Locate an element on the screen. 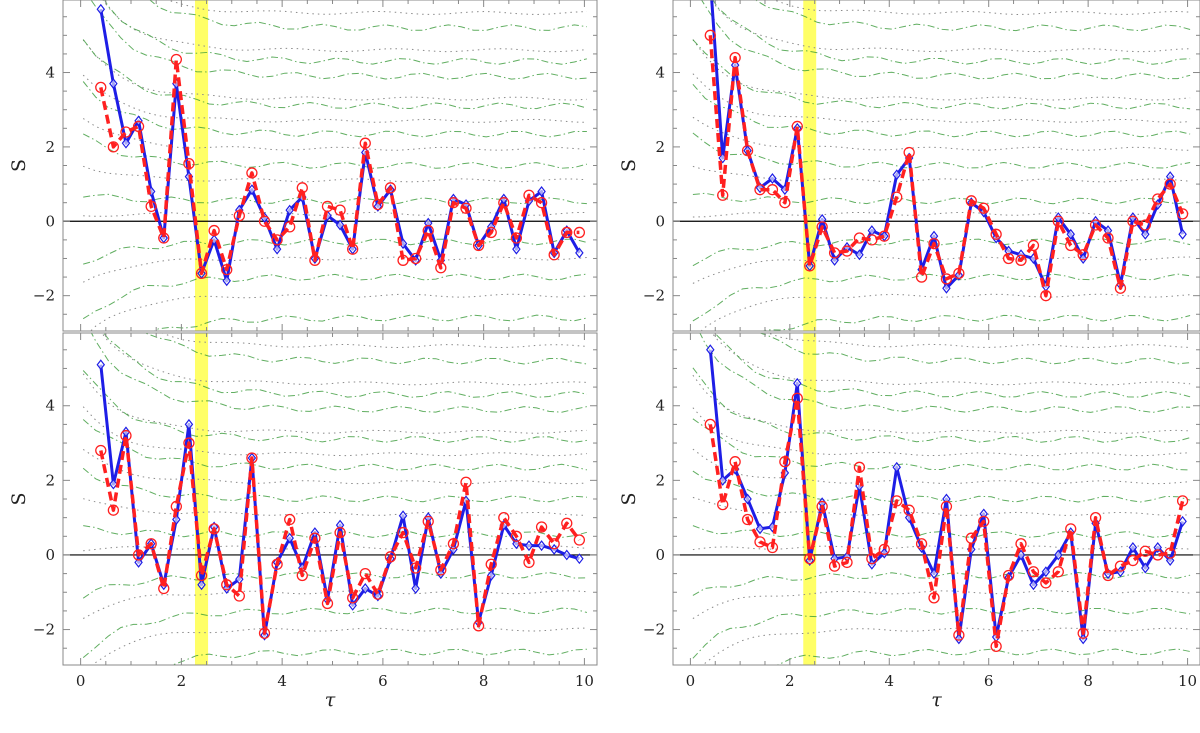 The width and height of the screenshot is (1200, 733). x-tick-label: 0 is located at coordinates (81, 681).